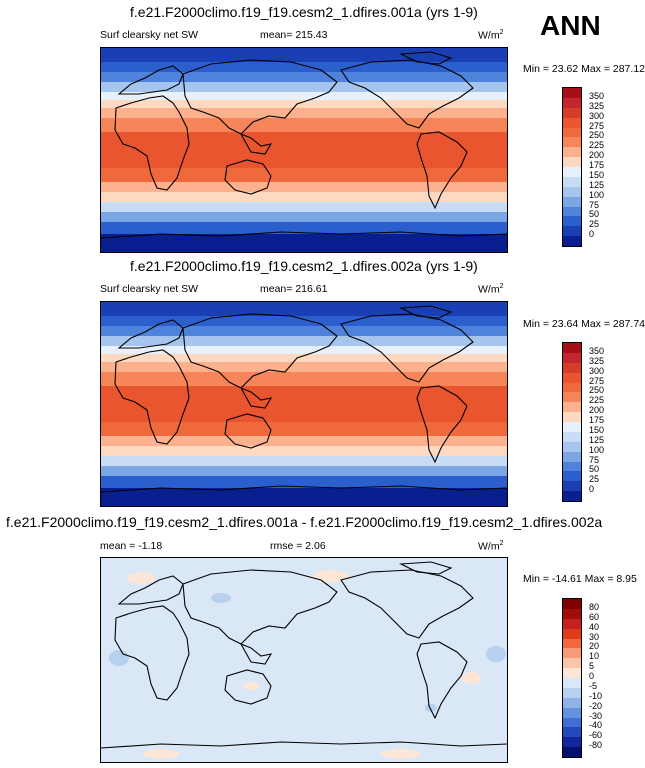 The image size is (645, 768). I want to click on colorbar-tick-label: -30, so click(596, 715).